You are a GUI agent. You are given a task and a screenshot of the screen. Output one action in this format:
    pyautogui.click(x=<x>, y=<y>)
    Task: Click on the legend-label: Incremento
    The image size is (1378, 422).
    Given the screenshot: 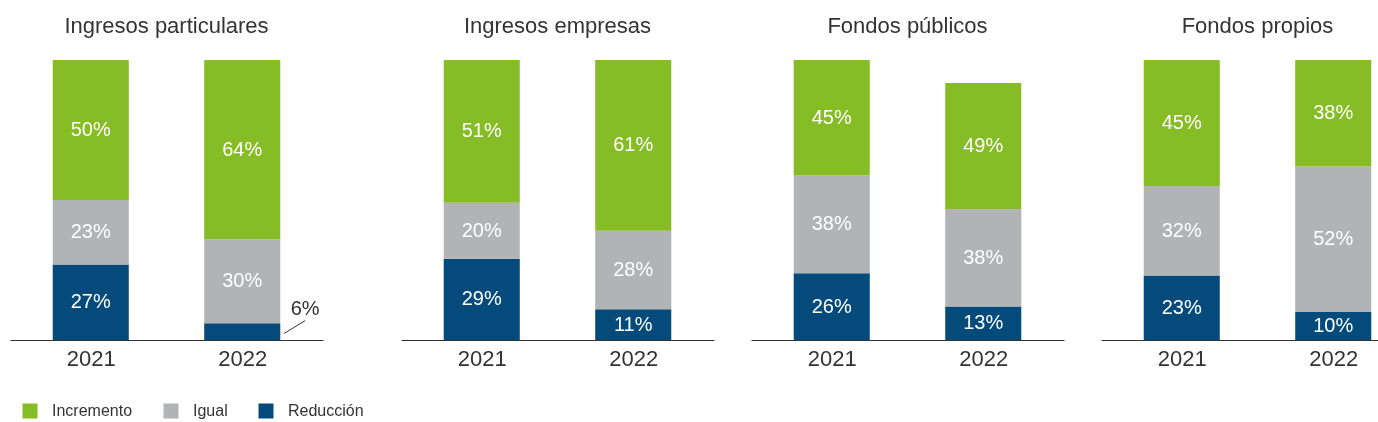 What is the action you would take?
    pyautogui.click(x=92, y=410)
    